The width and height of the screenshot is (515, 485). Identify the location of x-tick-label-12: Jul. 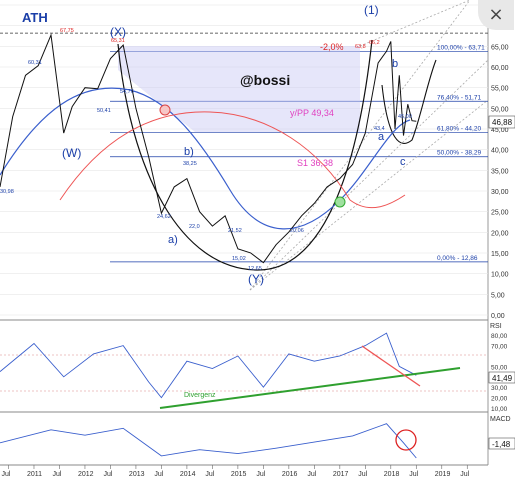
(311, 474).